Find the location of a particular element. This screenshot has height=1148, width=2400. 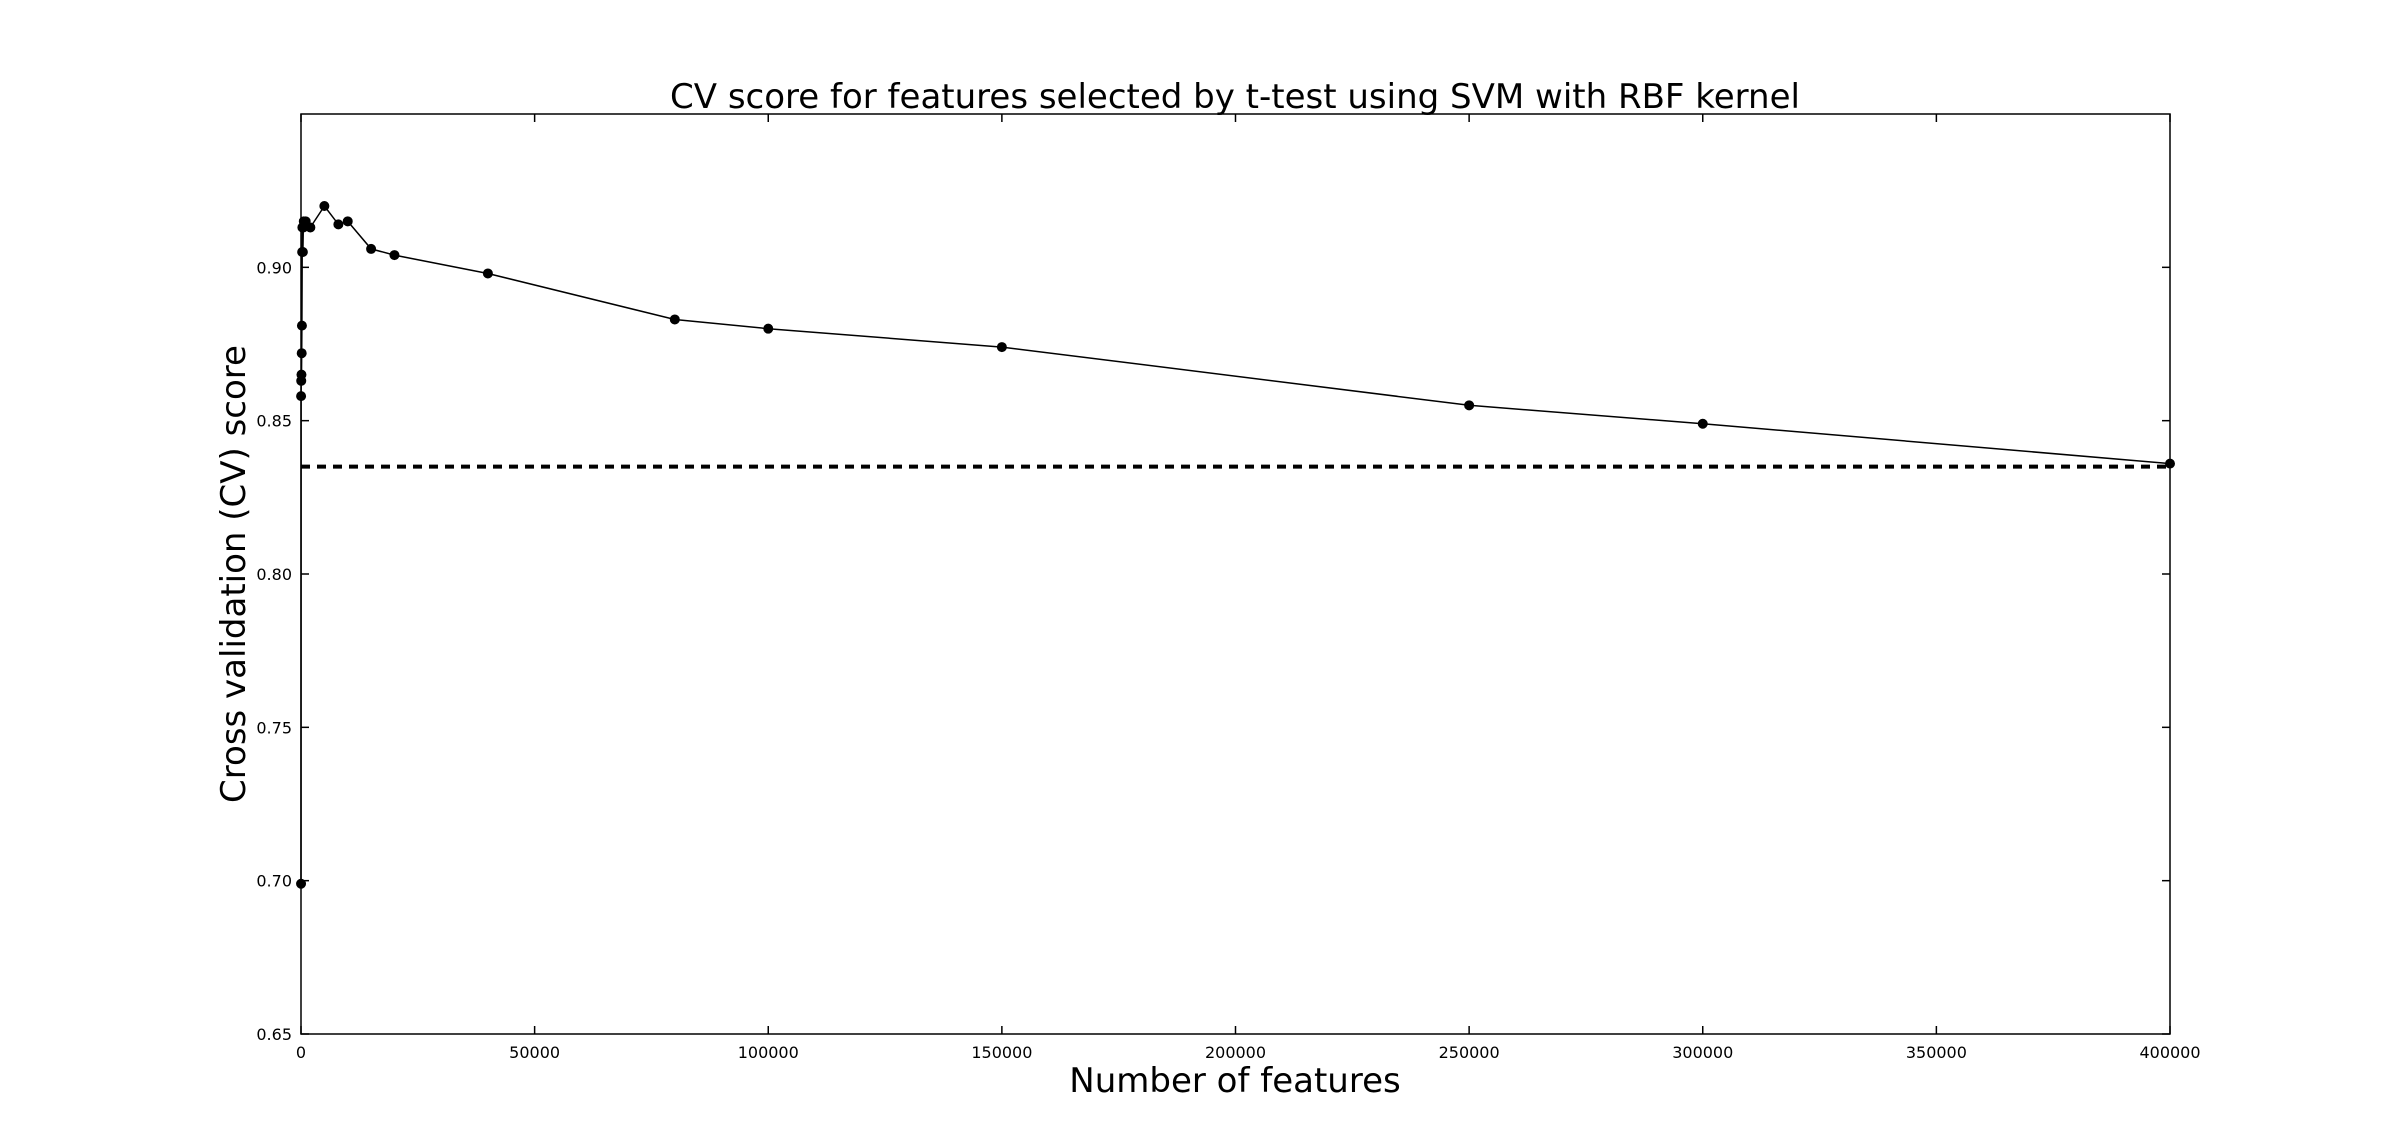

y-tick-label: 0.65 is located at coordinates (274, 1034).